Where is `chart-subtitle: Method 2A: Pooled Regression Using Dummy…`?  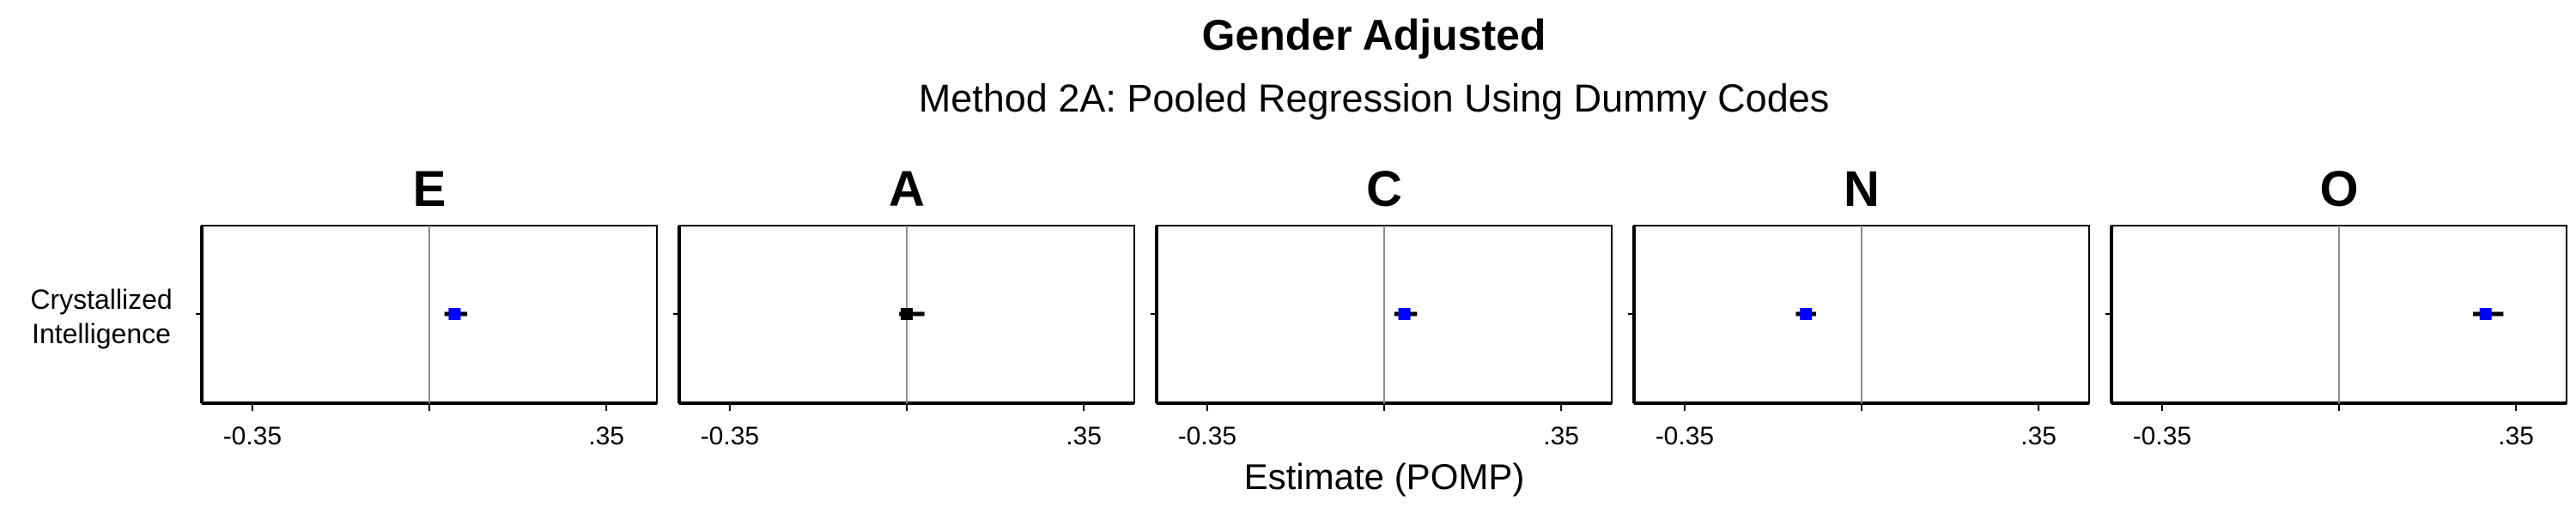 chart-subtitle: Method 2A: Pooled Regression Using Dummy… is located at coordinates (1374, 98).